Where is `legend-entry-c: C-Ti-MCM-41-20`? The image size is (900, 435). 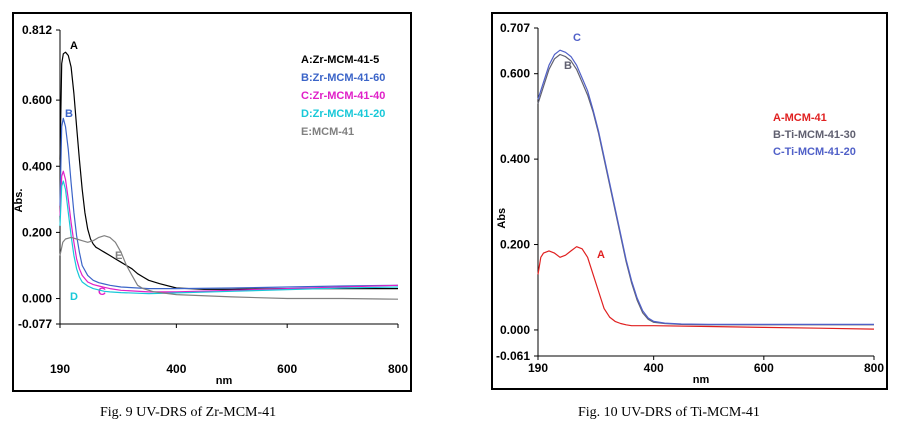
legend-entry-c: C-Ti-MCM-41-20 is located at coordinates (814, 152).